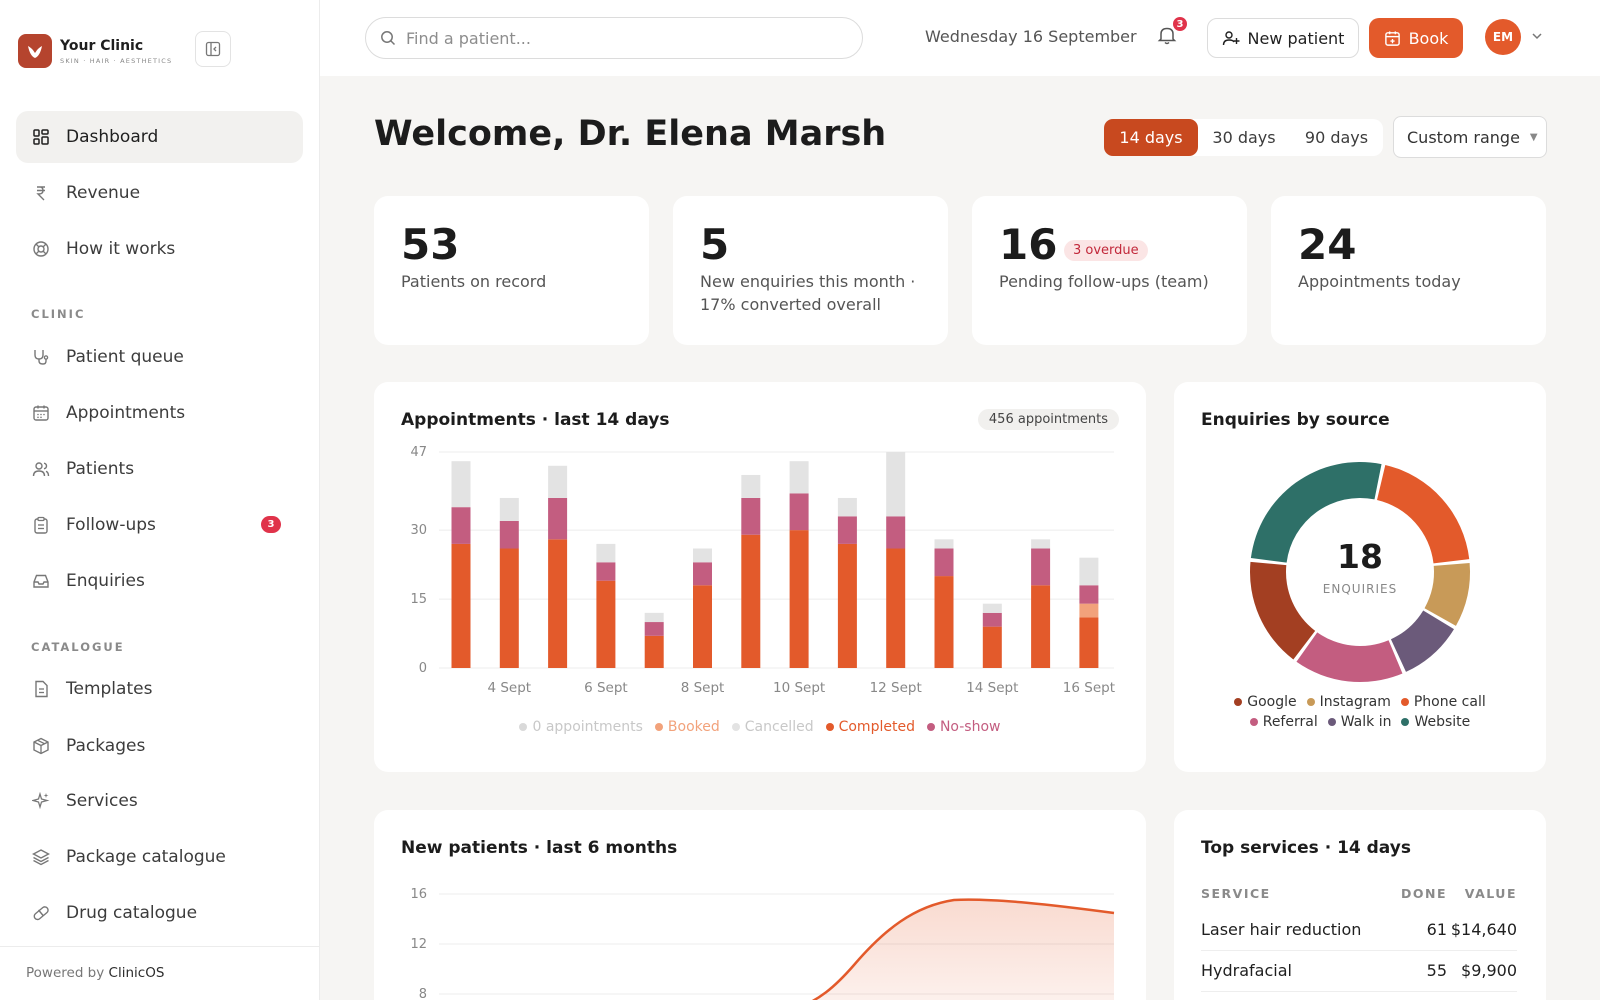 The height and width of the screenshot is (1000, 1600). I want to click on legend-label: Phone call, so click(1449, 702).